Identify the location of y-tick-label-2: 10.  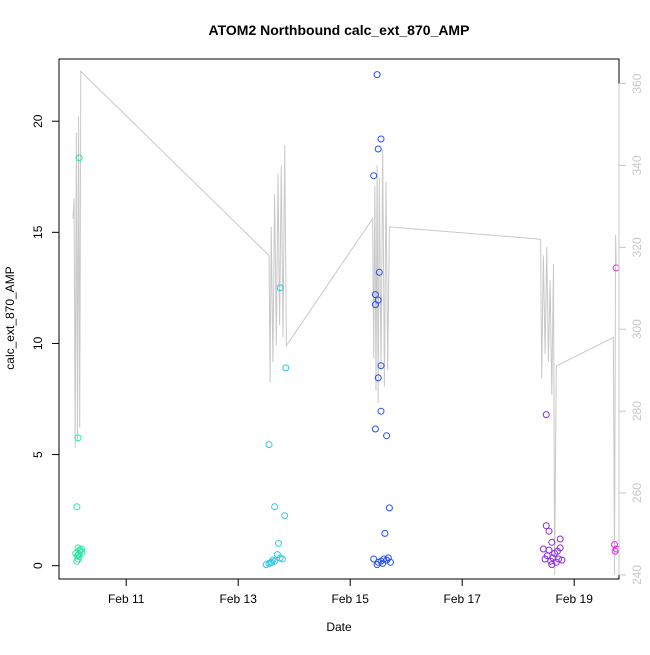
(38, 343).